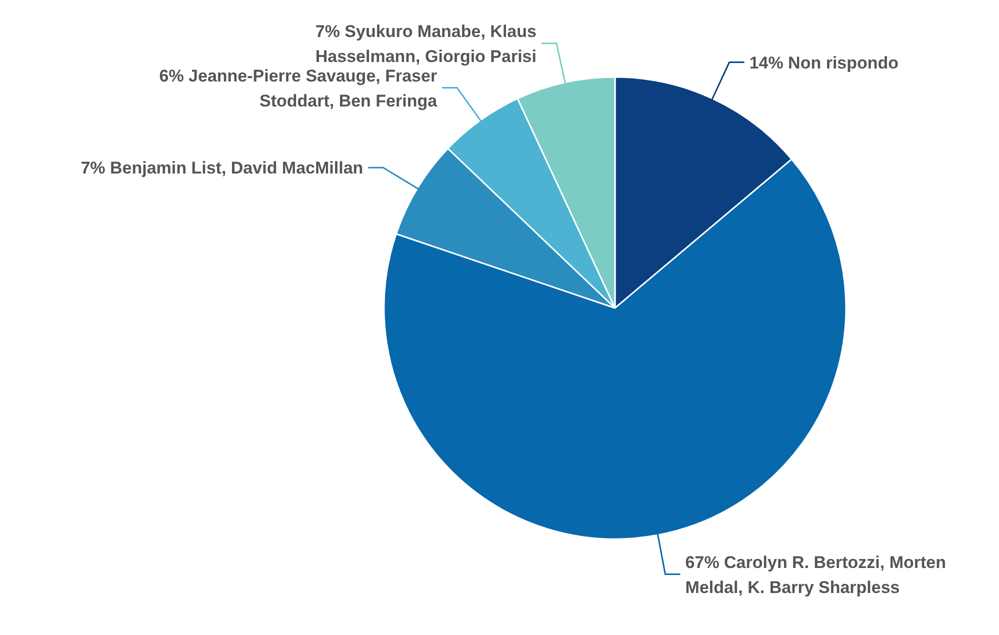 The image size is (999, 635). What do you see at coordinates (222, 168) in the screenshot?
I see `slice-label: 7% Benjamin List, David MacMillan` at bounding box center [222, 168].